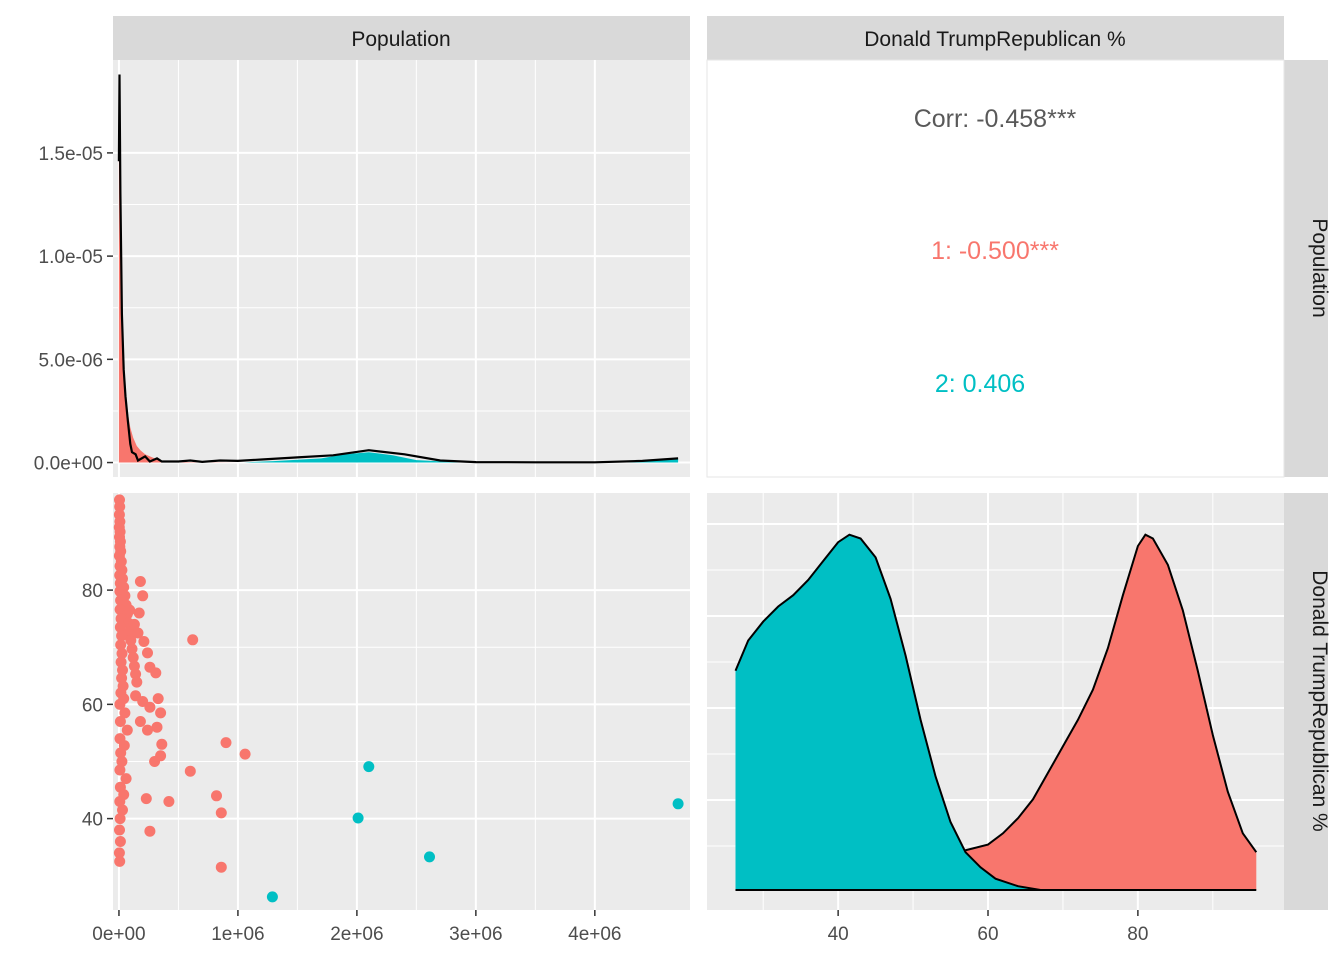 This screenshot has width=1344, height=965. What do you see at coordinates (118, 934) in the screenshot?
I see `x-tick-label-population: 0e+00` at bounding box center [118, 934].